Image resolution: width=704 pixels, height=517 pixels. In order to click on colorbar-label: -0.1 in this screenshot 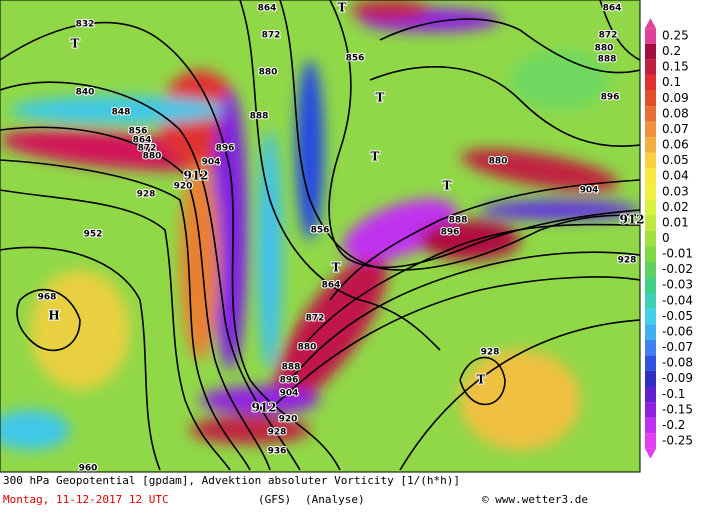, I will do `click(673, 394)`.